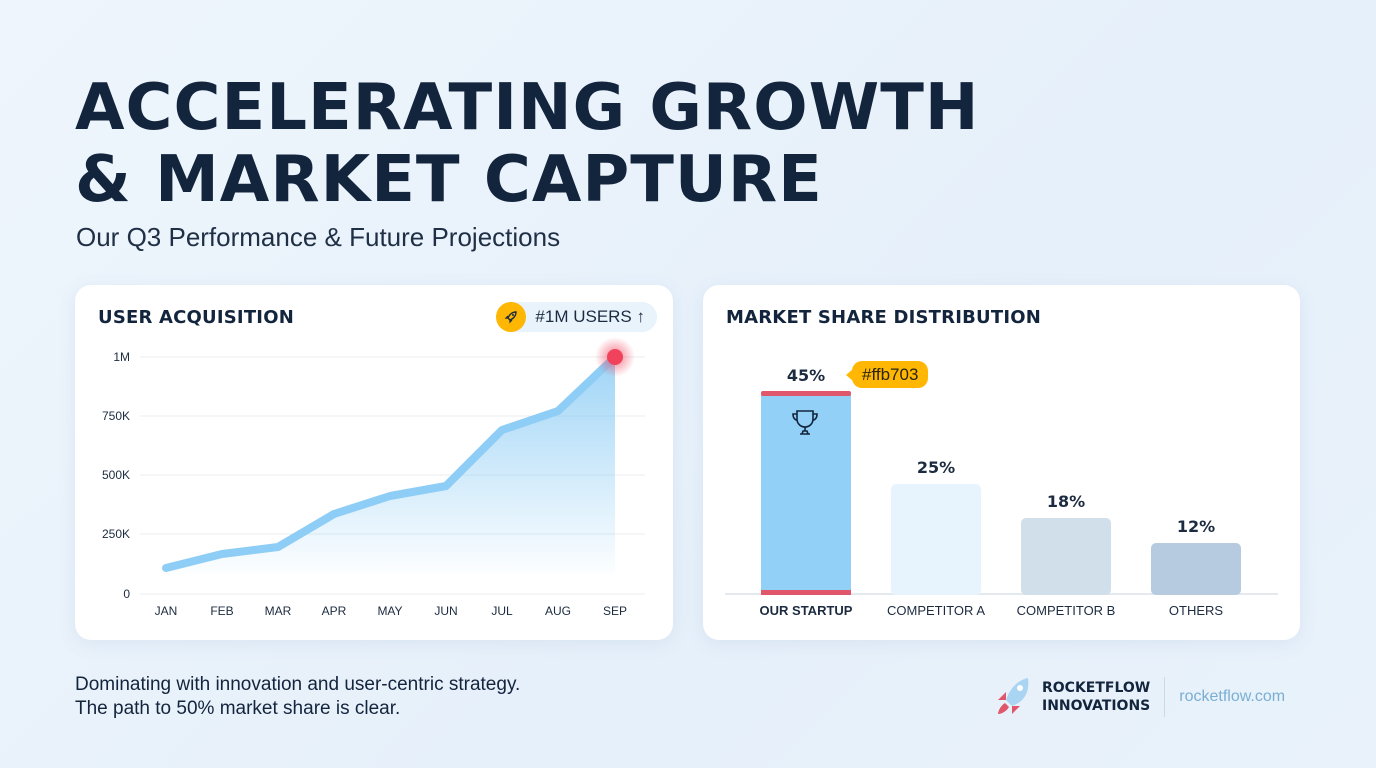 The image size is (1376, 768). What do you see at coordinates (806, 610) in the screenshot?
I see `category-label: OUR STARTUP` at bounding box center [806, 610].